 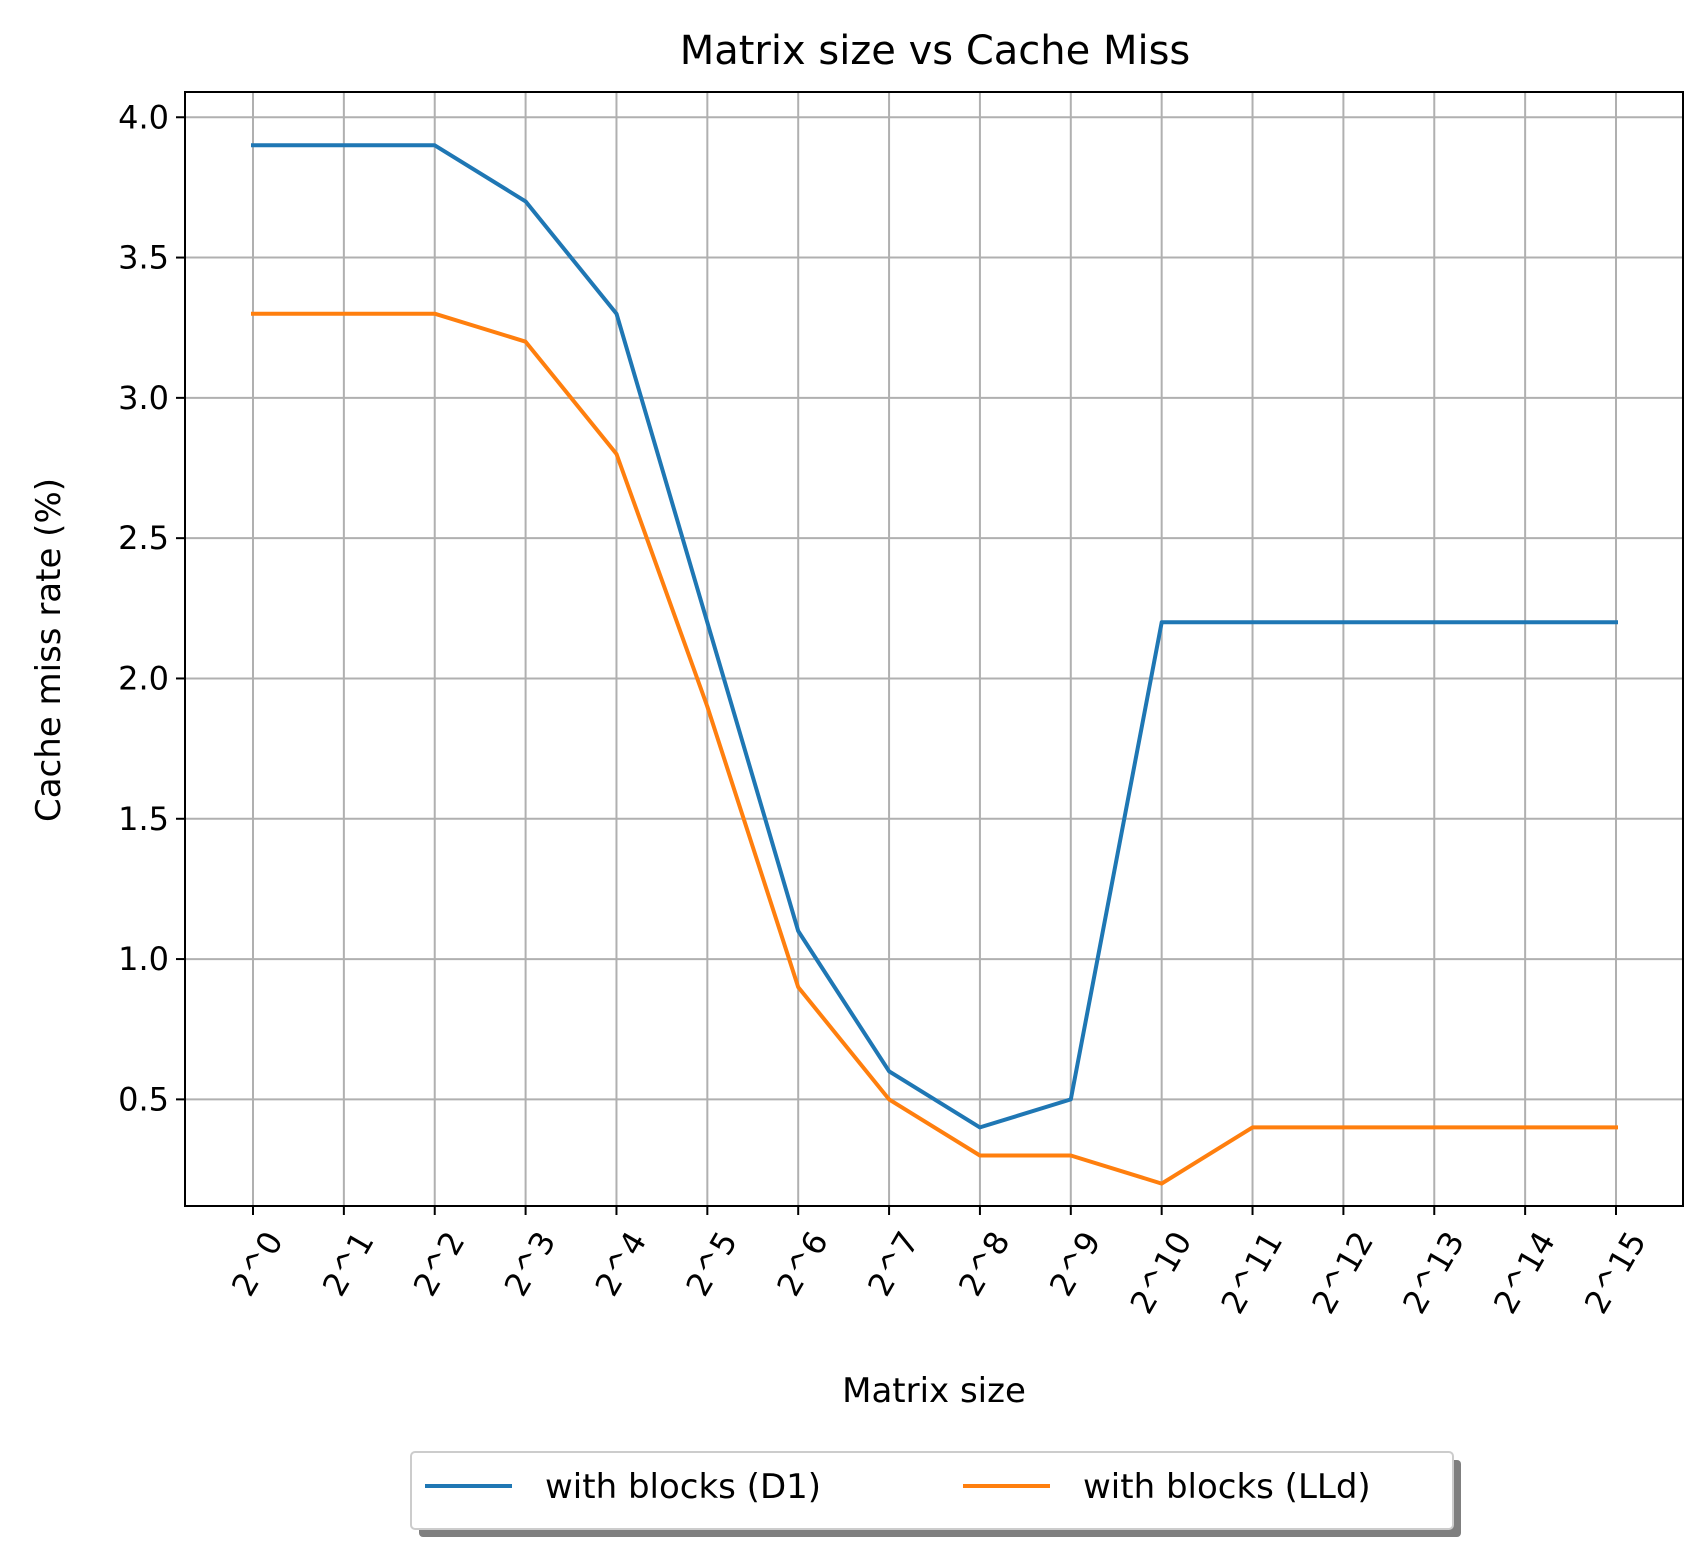 What do you see at coordinates (932, 1490) in the screenshot?
I see `legend-box` at bounding box center [932, 1490].